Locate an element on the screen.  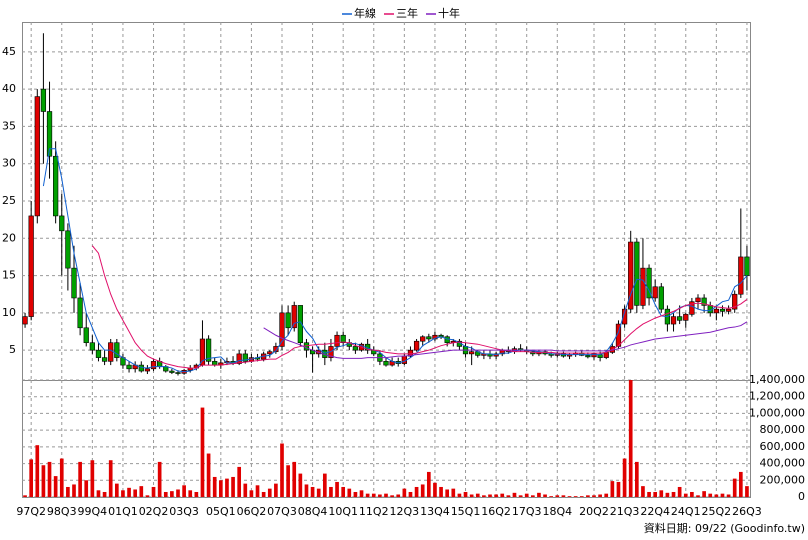
x-tick-label: 11Q2 is located at coordinates (374, 511).